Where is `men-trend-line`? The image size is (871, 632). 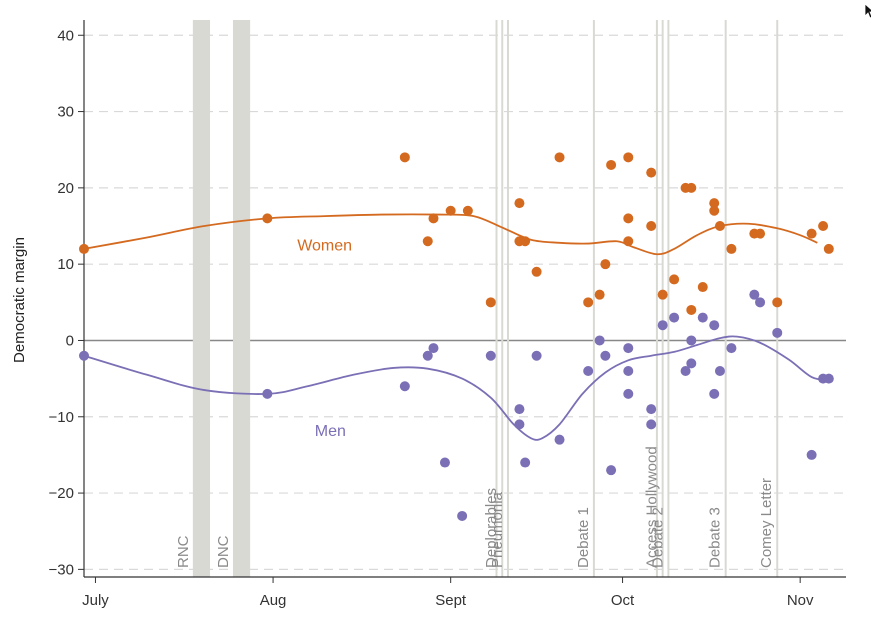 men-trend-line is located at coordinates (456, 388).